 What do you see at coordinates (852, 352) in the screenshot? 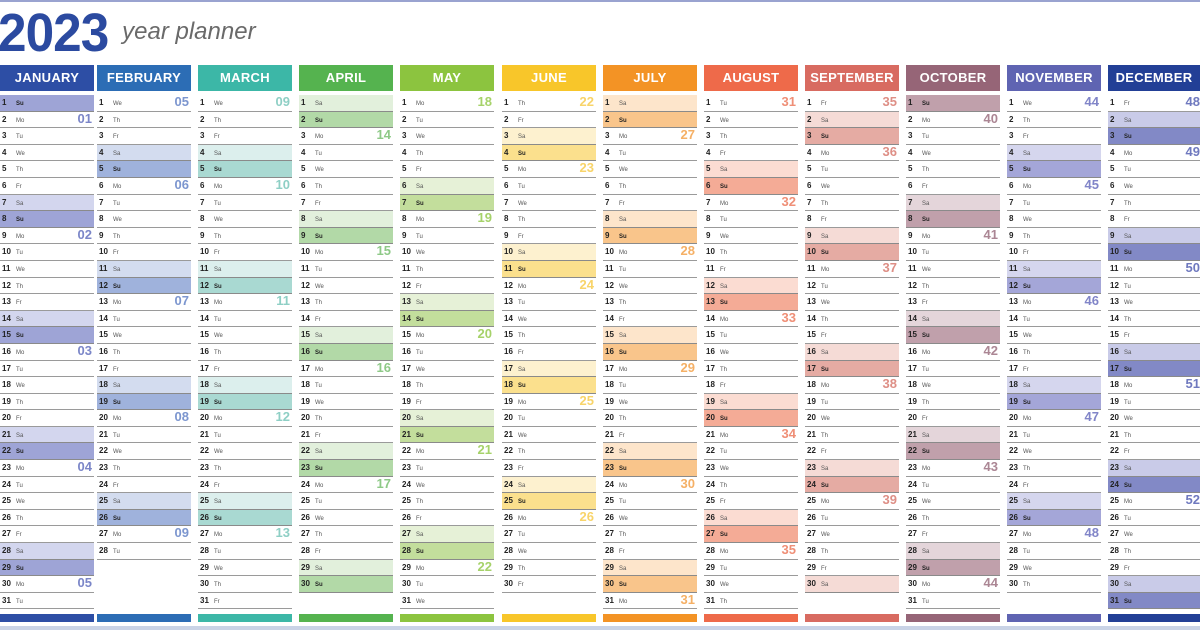
I see `day-row: 16 Sa` at bounding box center [852, 352].